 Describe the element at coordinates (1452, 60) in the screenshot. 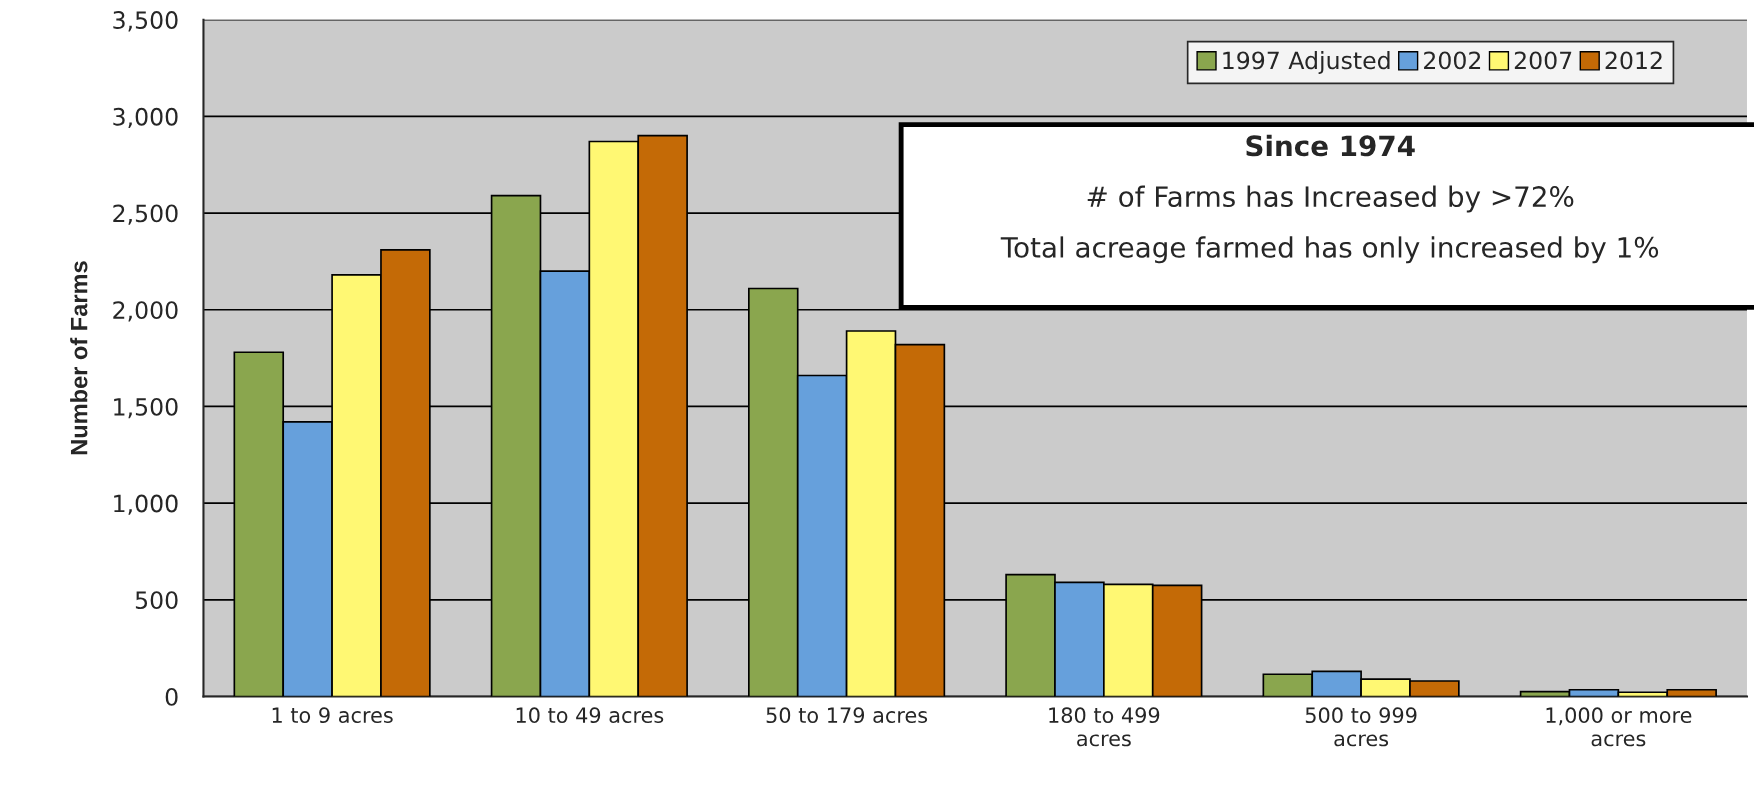

I see `legend-label: 2002` at that location.